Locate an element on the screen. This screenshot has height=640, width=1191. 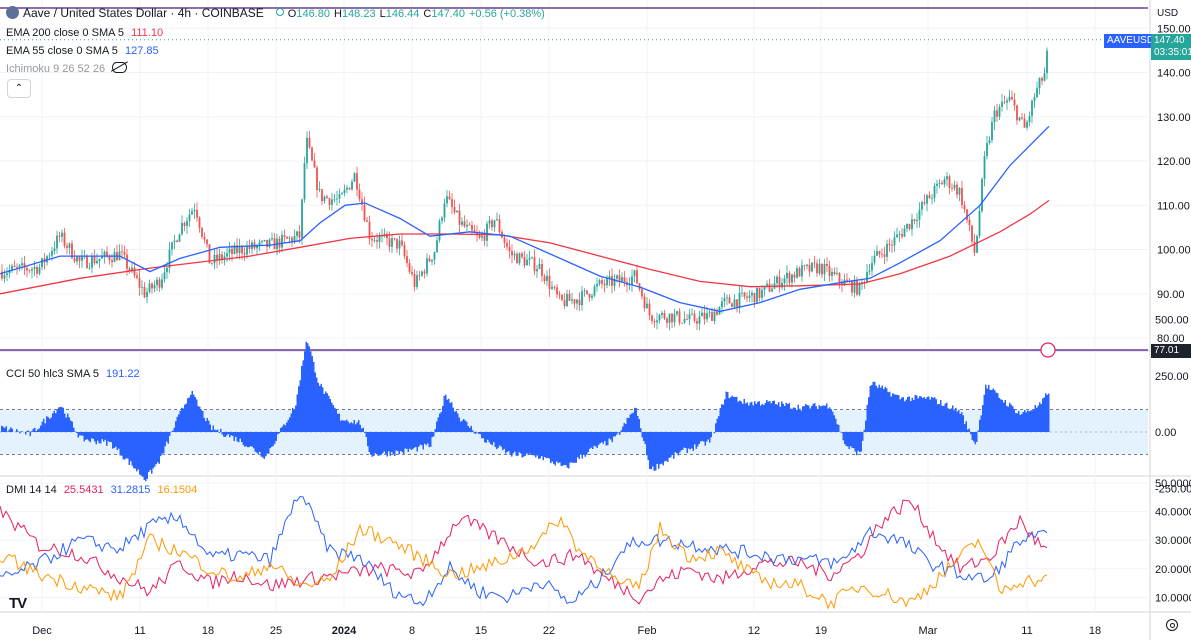
price-tick-label: 110.00 is located at coordinates (1173, 206).